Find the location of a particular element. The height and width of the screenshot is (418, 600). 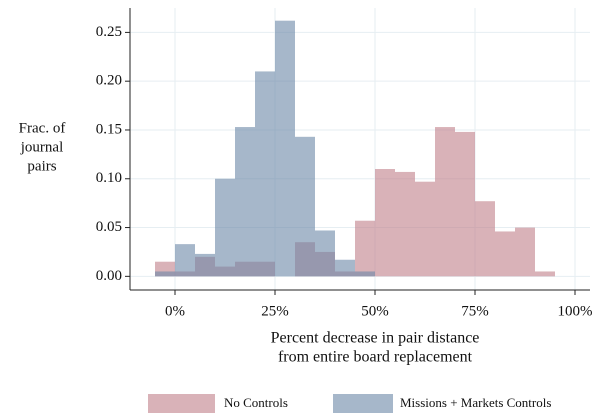

x-axis-label: from entire board replacement is located at coordinates (375, 357).